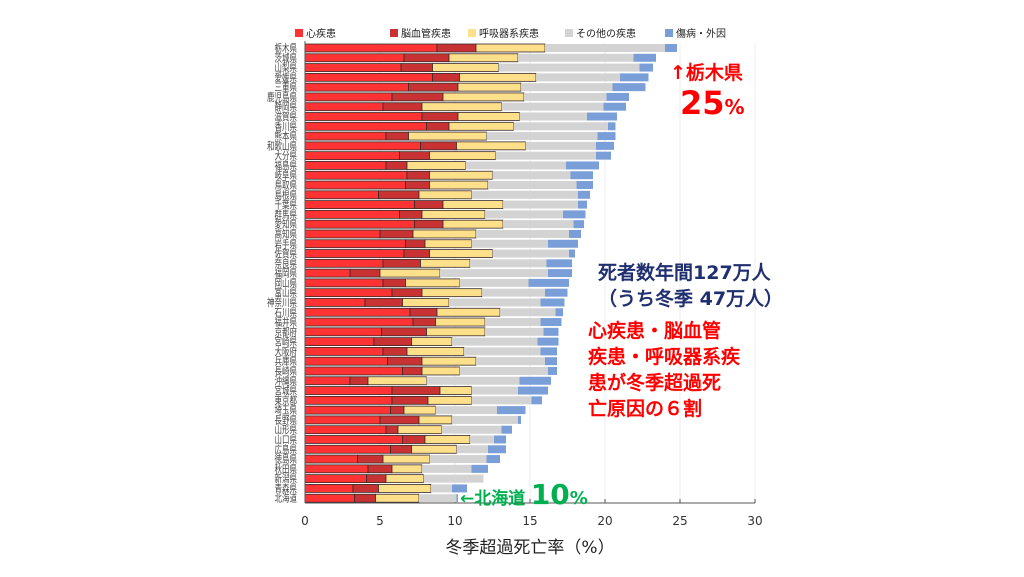  I want to click on cause-line-4: 亡原因の６割, so click(645, 409).